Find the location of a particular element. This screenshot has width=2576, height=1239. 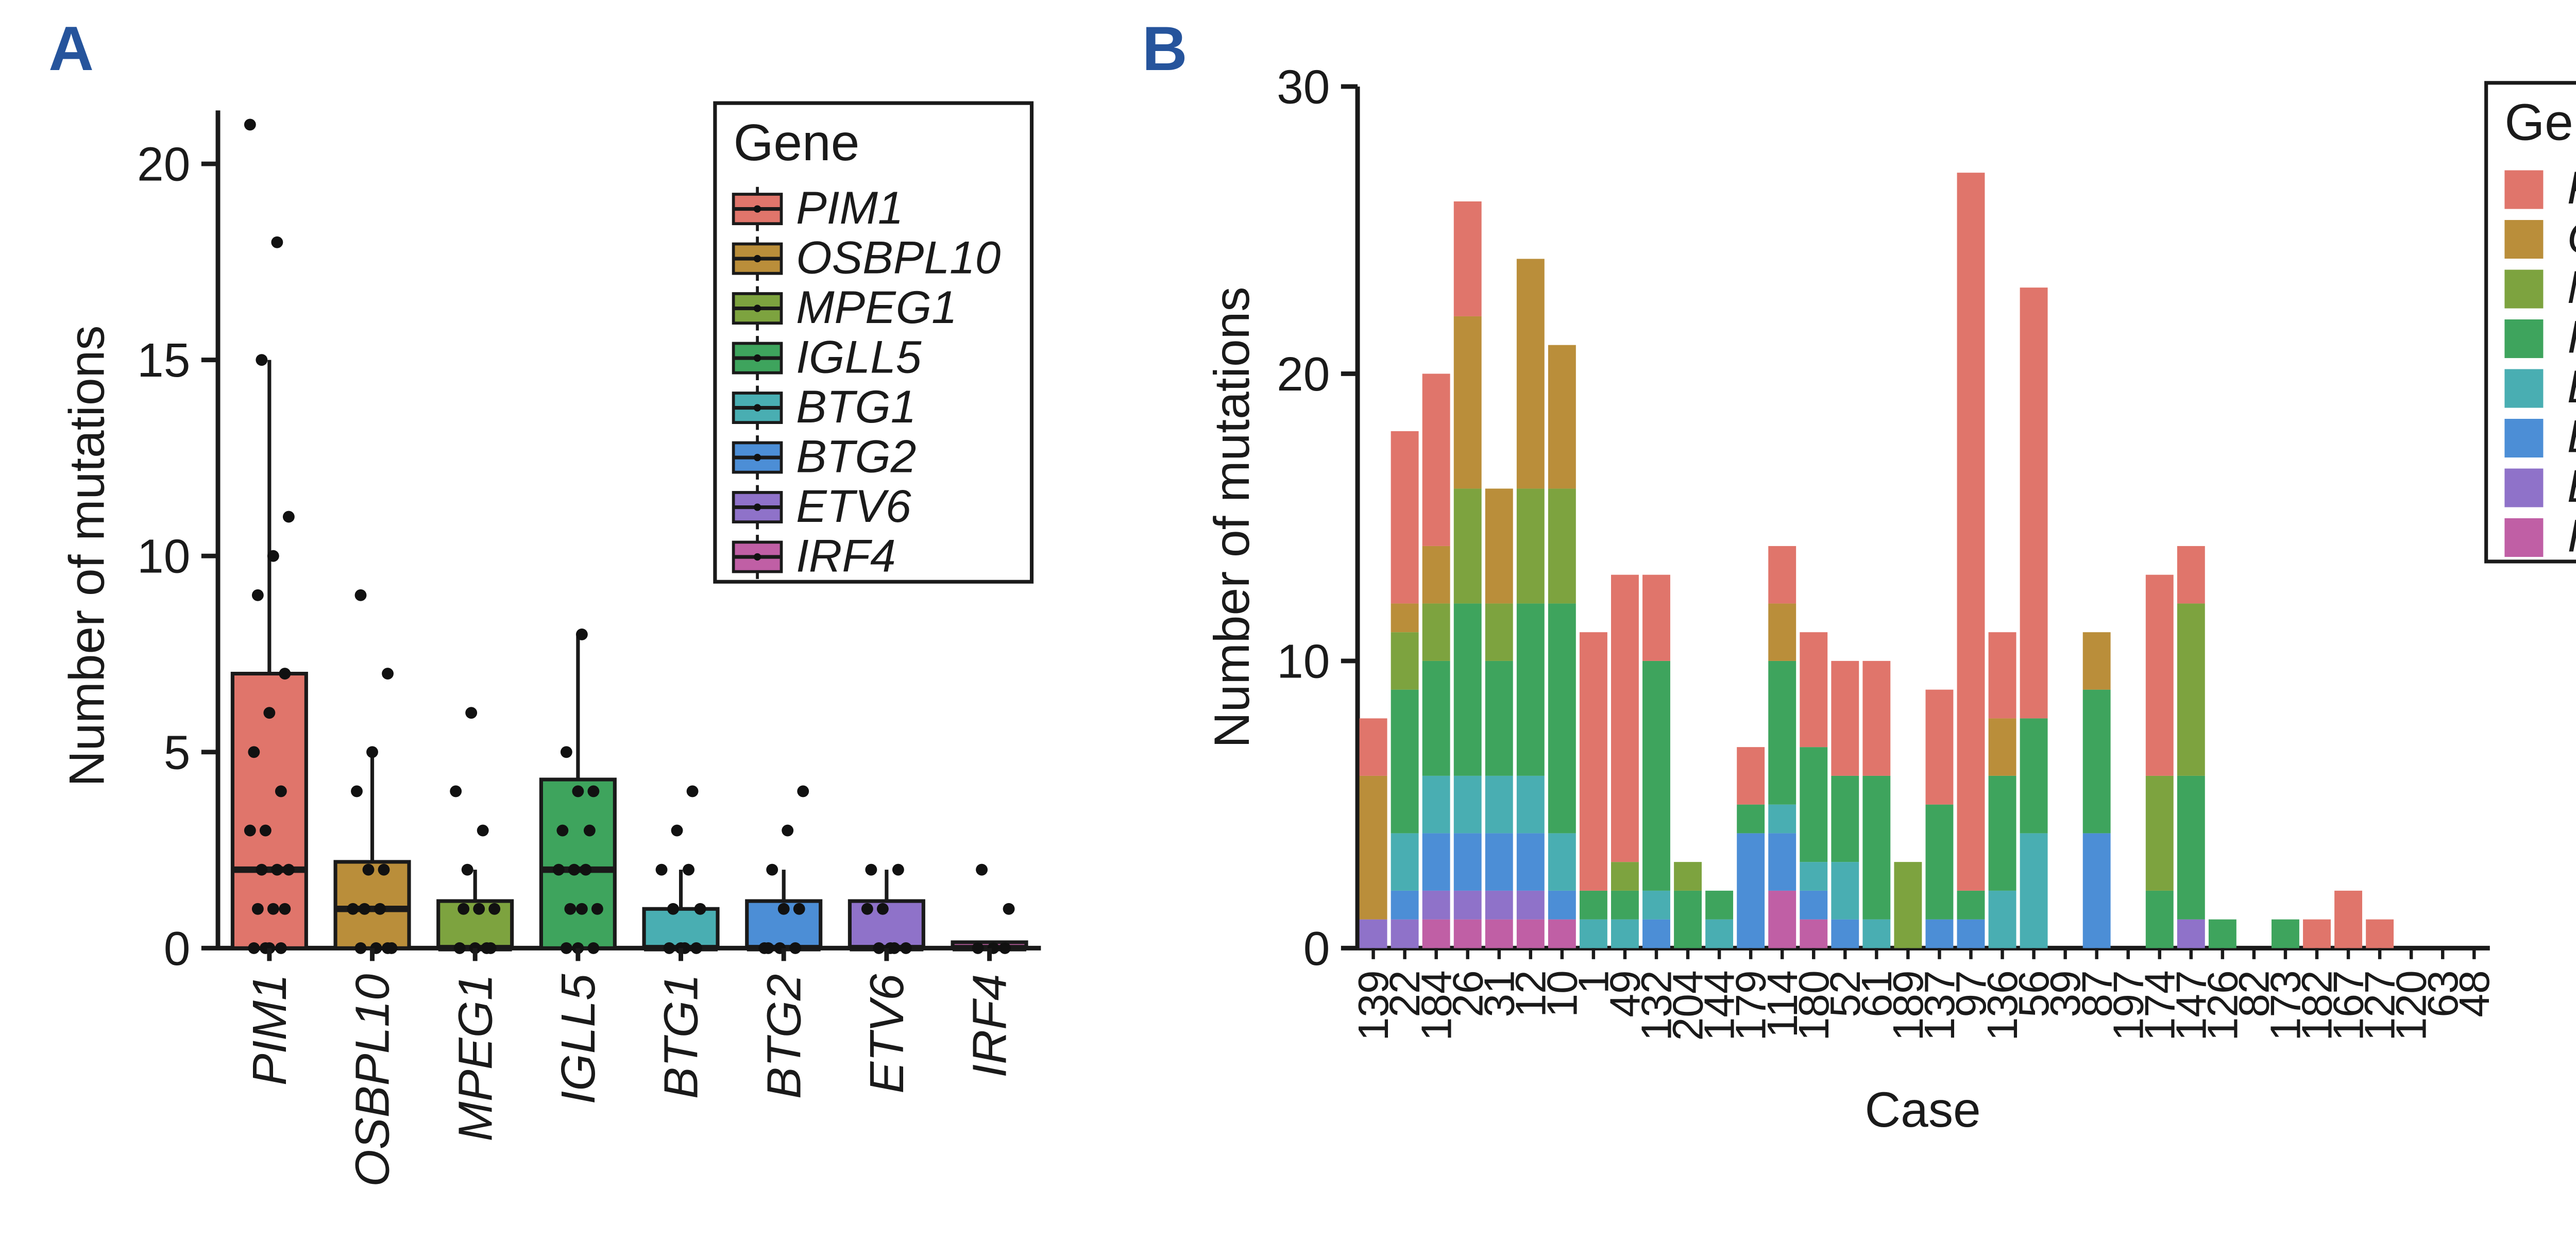

gene-axis-label: ETV6 is located at coordinates (886, 1034).